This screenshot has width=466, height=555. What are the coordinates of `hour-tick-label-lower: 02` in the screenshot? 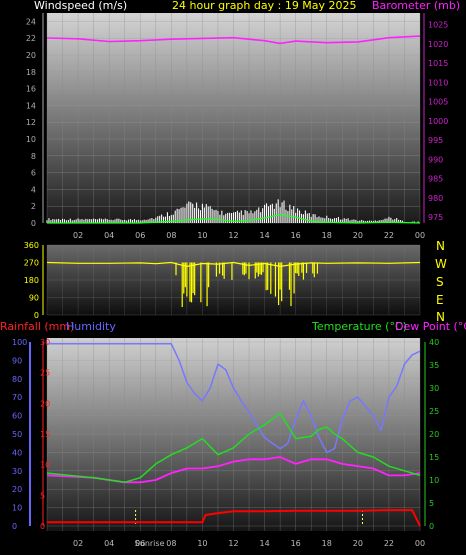 It's located at (78, 543).